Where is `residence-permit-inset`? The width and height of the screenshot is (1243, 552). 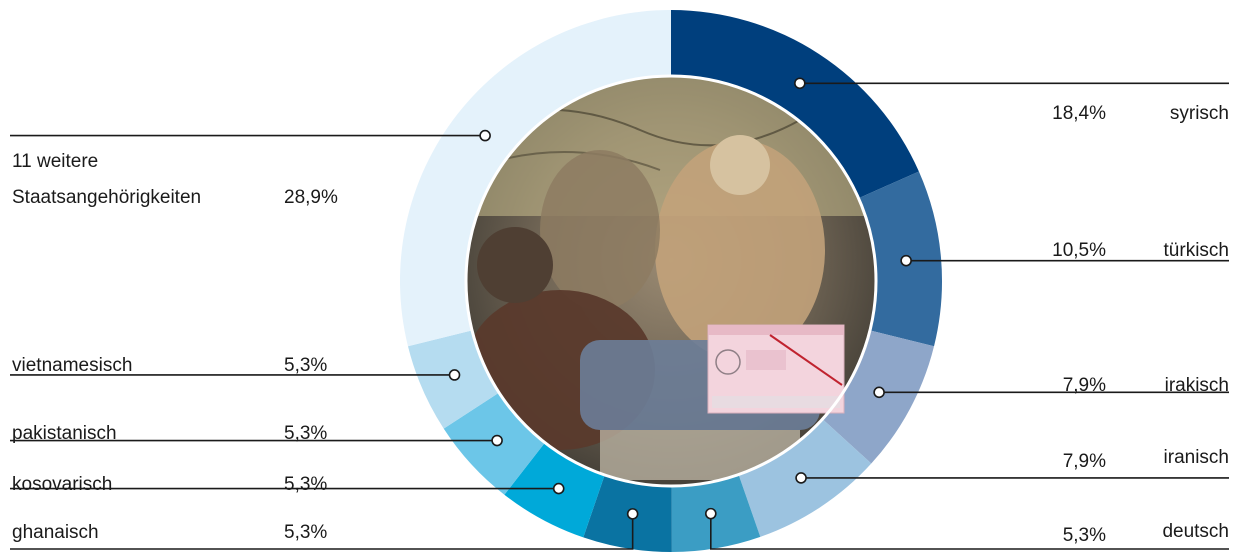
residence-permit-inset is located at coordinates (776, 369).